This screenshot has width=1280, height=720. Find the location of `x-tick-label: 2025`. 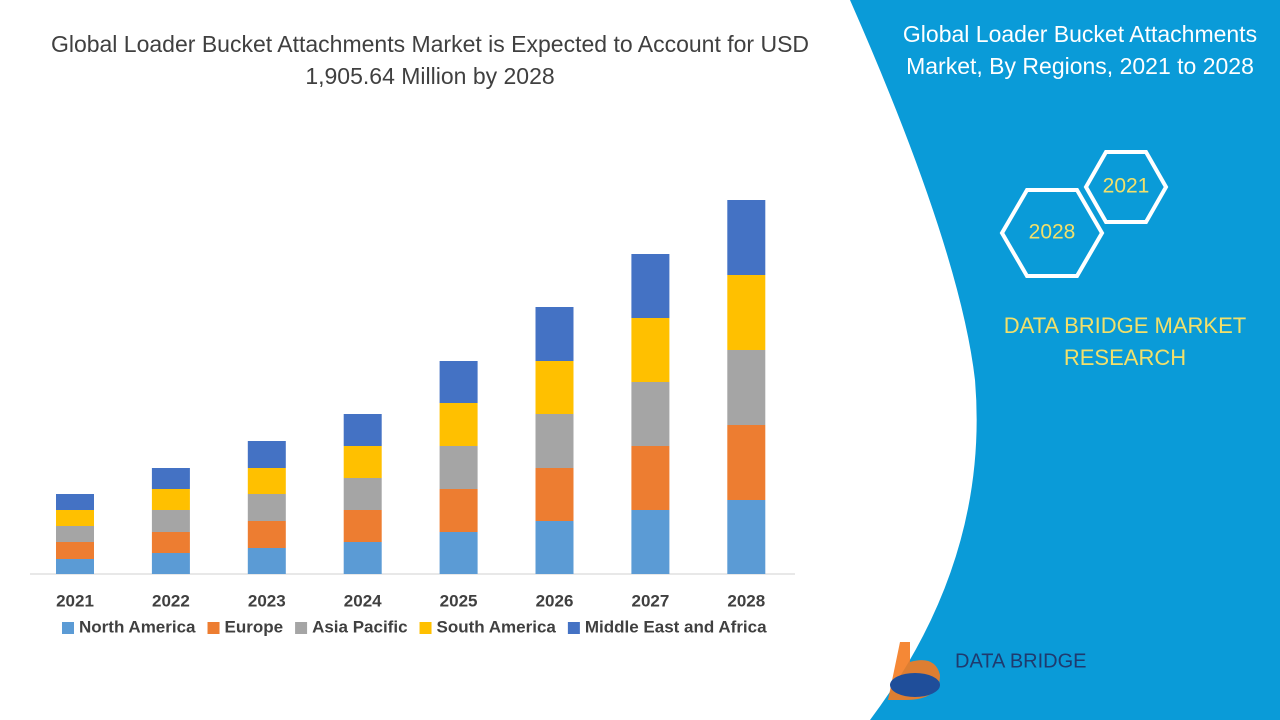

x-tick-label: 2025 is located at coordinates (459, 600).